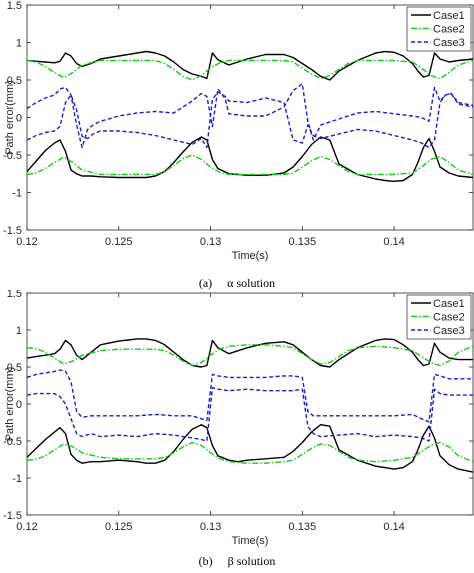  Describe the element at coordinates (449, 43) in the screenshot. I see `chart-a-legend-label-case3: Case3` at that location.